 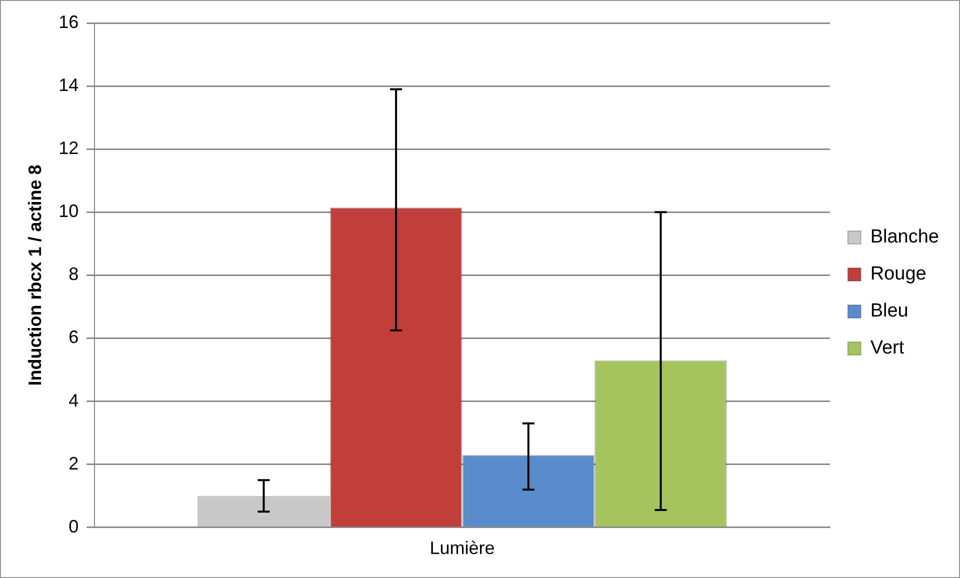 I want to click on legend-label: Vert, so click(x=887, y=348).